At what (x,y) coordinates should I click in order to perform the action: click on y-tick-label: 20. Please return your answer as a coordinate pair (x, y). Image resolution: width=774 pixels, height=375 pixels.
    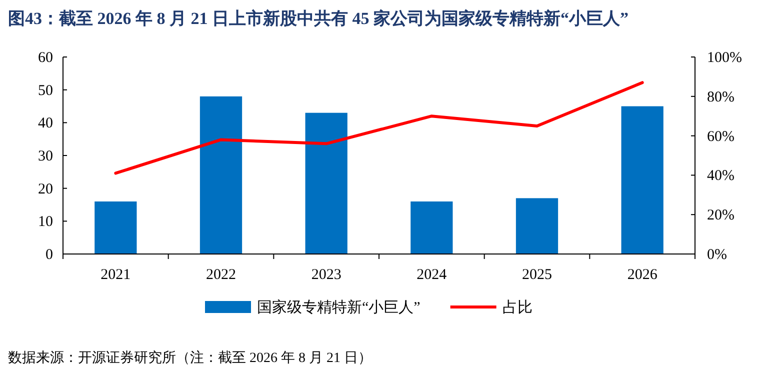
    Looking at the image, I should click on (45, 189).